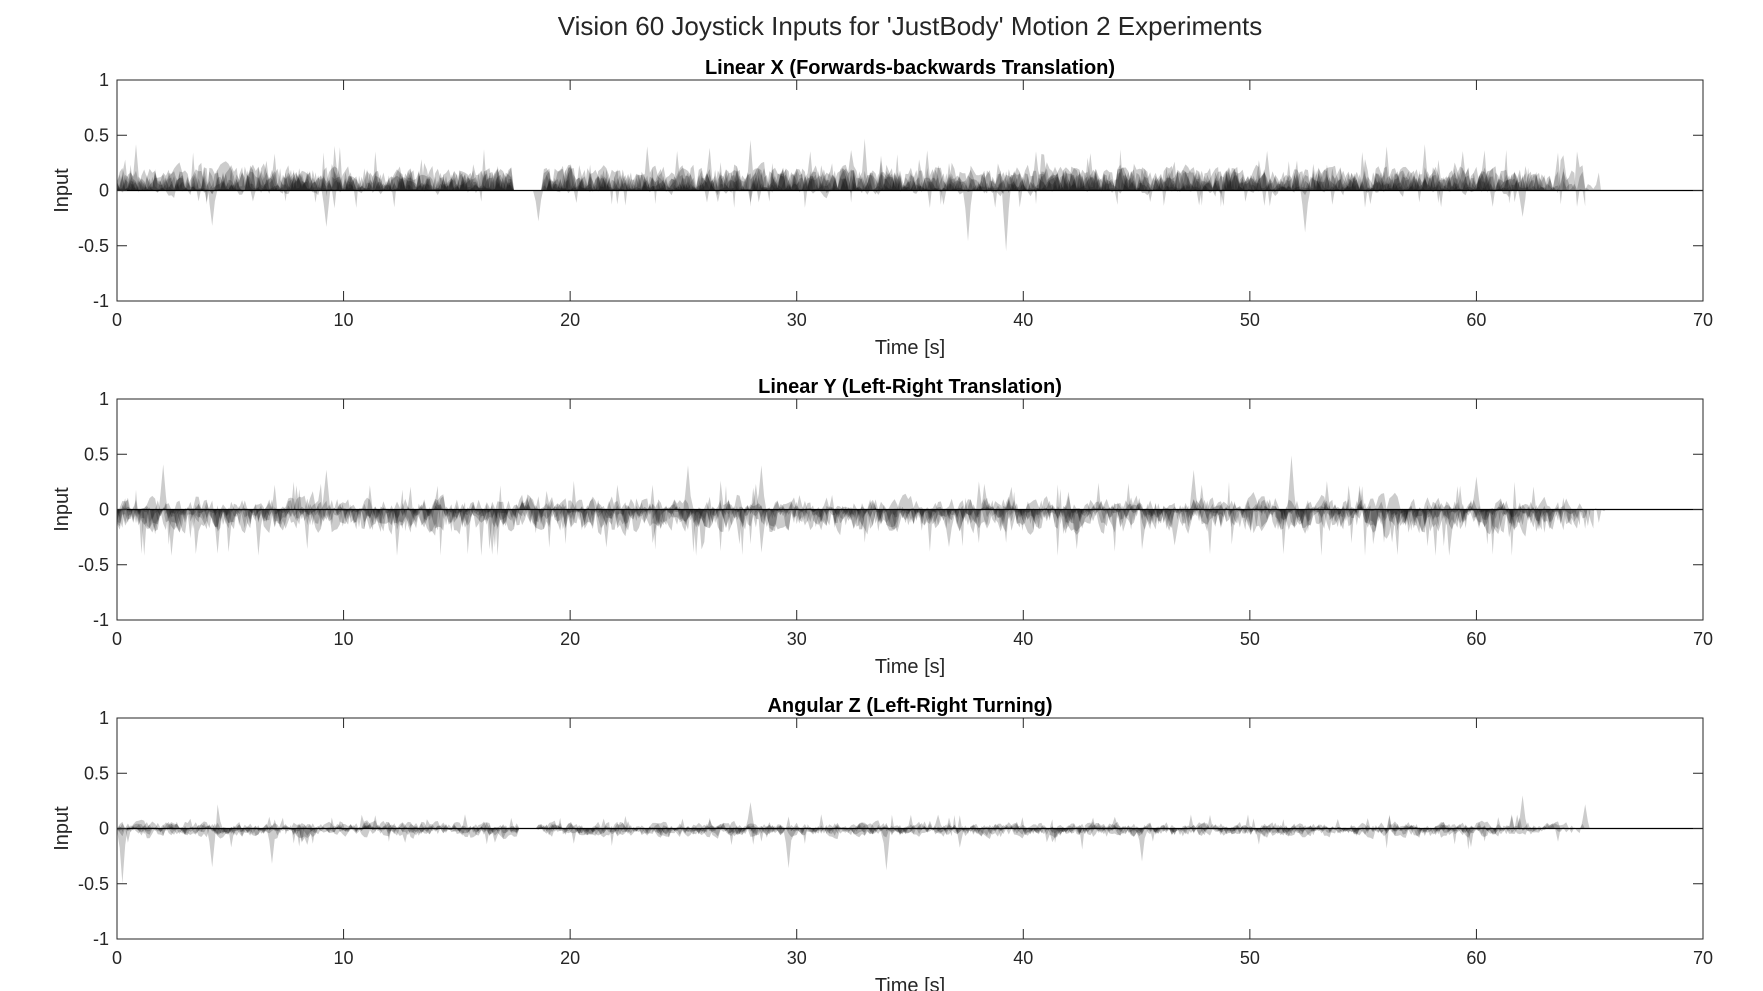 This screenshot has width=1763, height=991. Describe the element at coordinates (93, 246) in the screenshot. I see `y-tick-label-linear-x: -0.5` at that location.